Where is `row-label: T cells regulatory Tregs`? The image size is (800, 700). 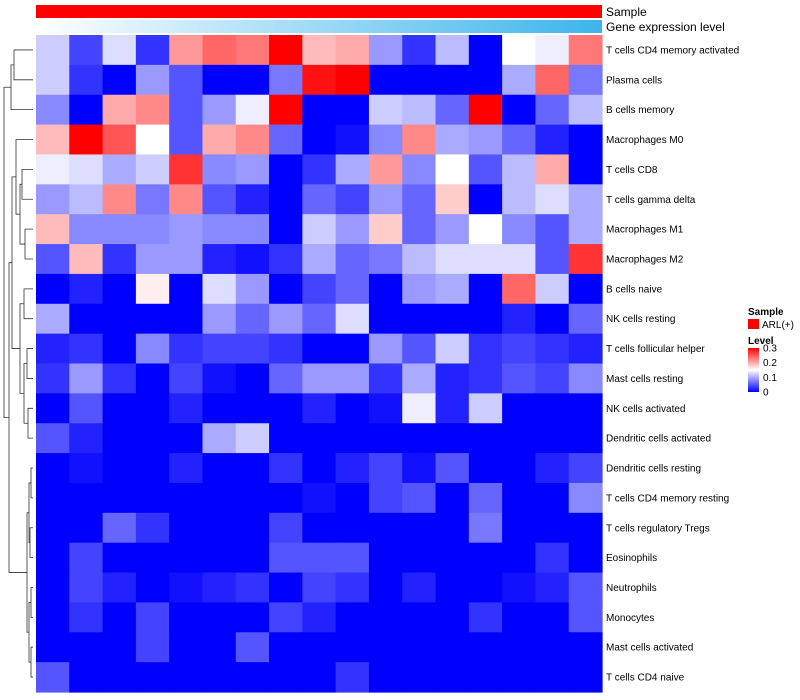
row-label: T cells regulatory Tregs is located at coordinates (658, 528).